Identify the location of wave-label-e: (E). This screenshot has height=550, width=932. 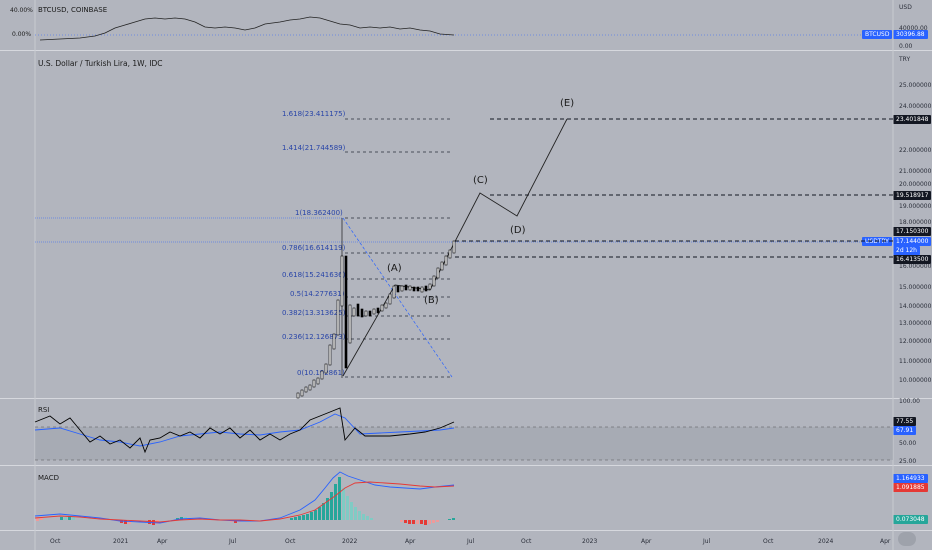
(567, 103).